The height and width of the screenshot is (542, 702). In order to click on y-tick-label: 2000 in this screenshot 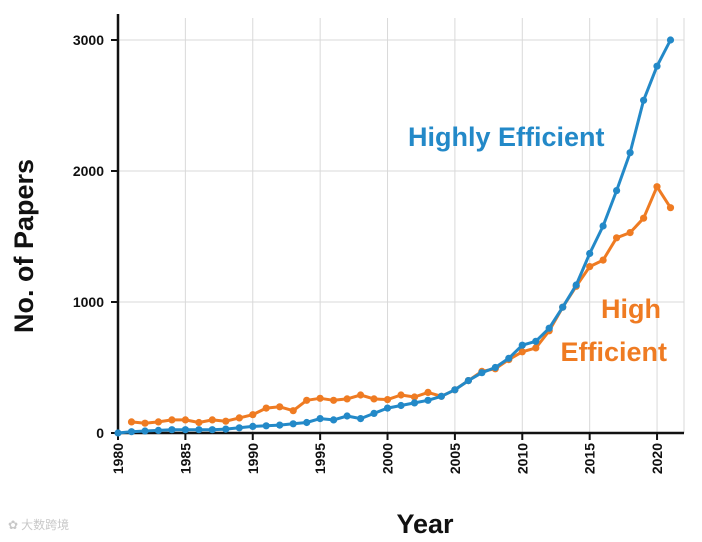, I will do `click(88, 171)`.